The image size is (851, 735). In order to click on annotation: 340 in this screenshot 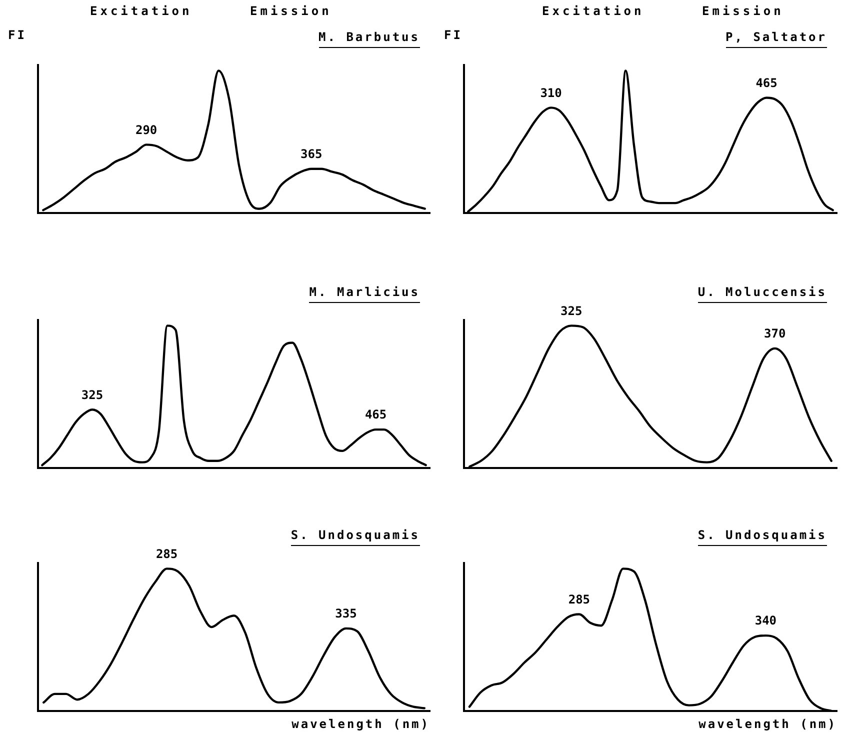, I will do `click(765, 621)`.